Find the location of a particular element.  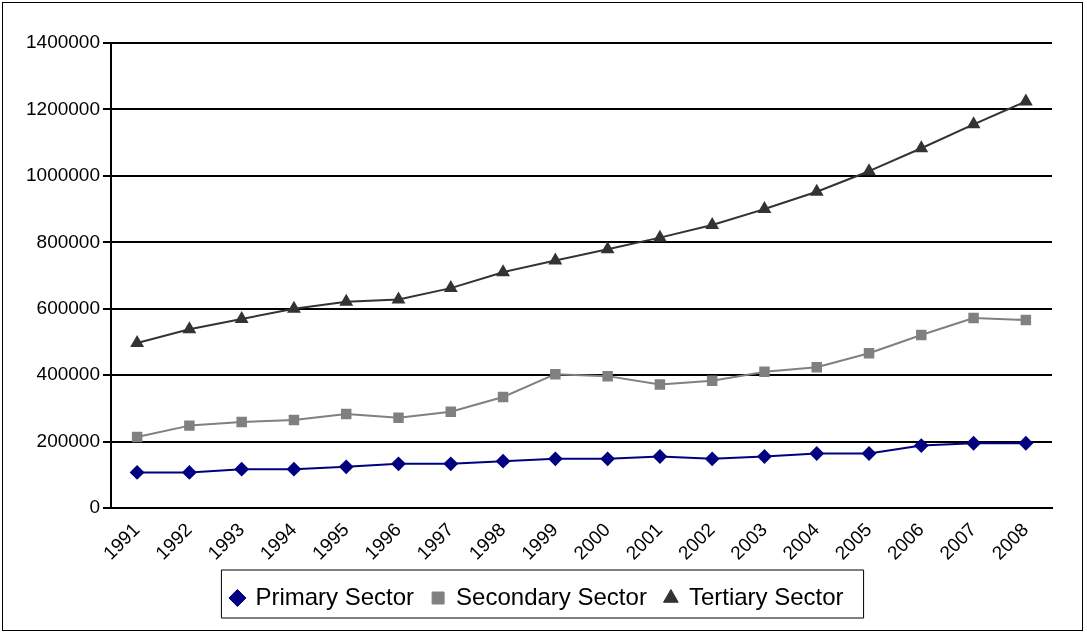

y-tick-label: 1200000 is located at coordinates (63, 108).